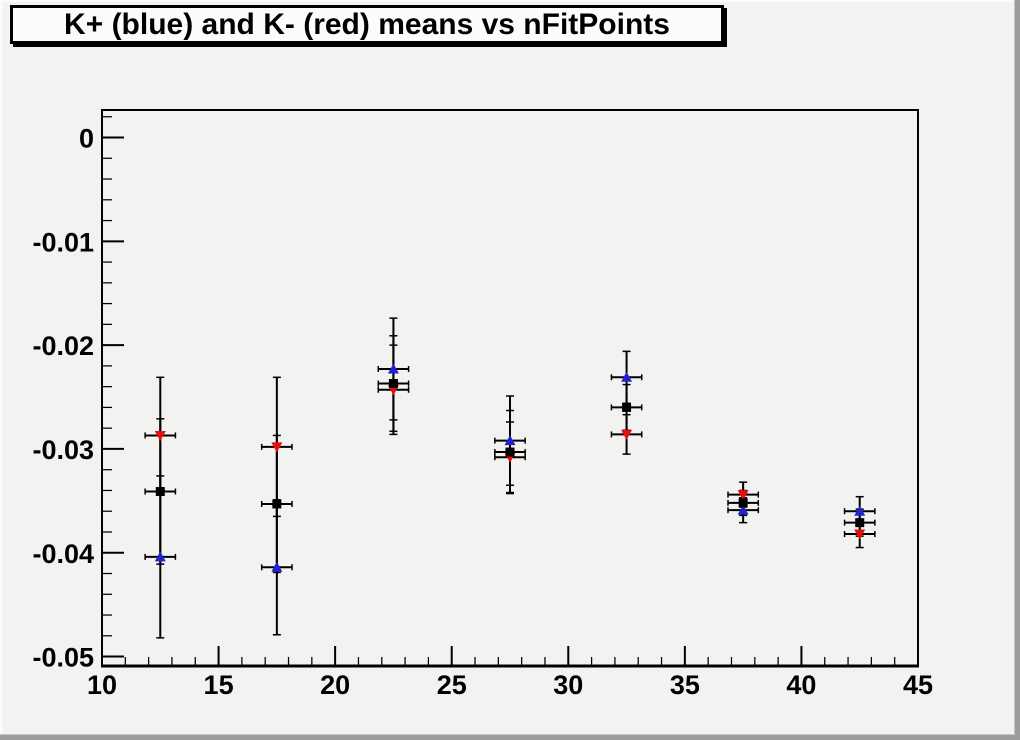  Describe the element at coordinates (63, 554) in the screenshot. I see `y-tick-label: -0.04` at that location.